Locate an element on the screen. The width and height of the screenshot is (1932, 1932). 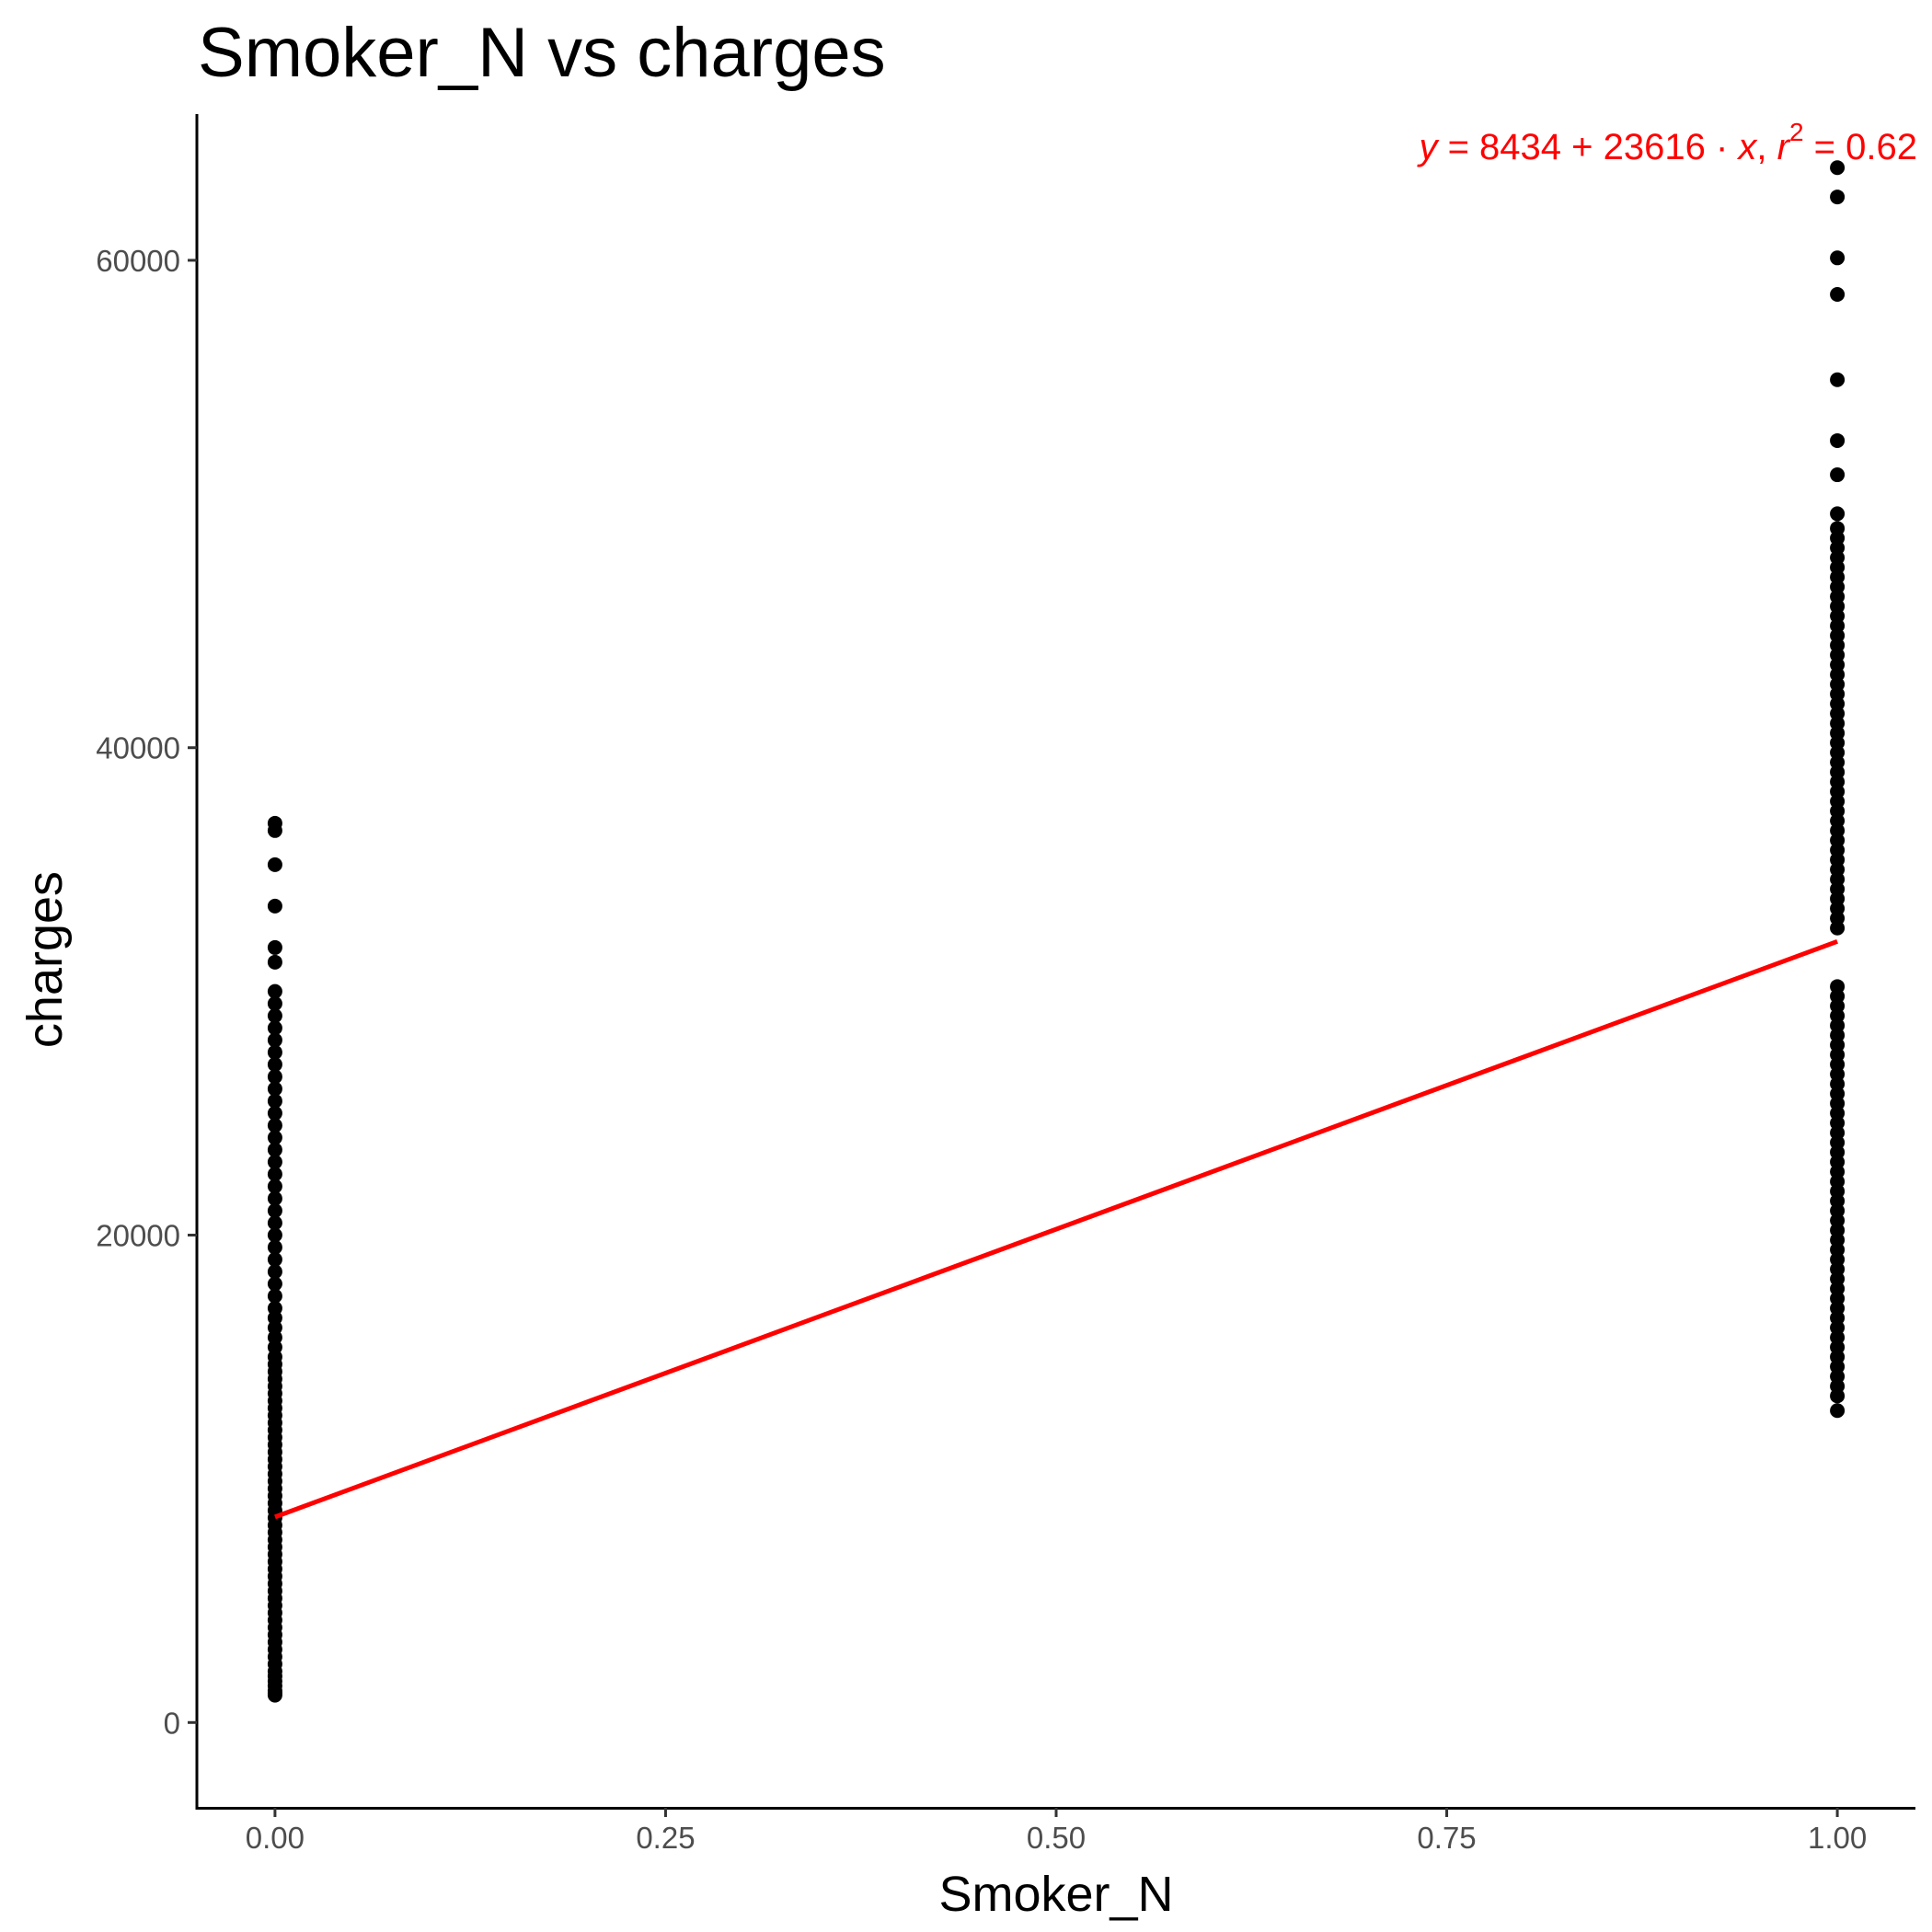
x-tick-label: 0.50 is located at coordinates (1056, 1838).